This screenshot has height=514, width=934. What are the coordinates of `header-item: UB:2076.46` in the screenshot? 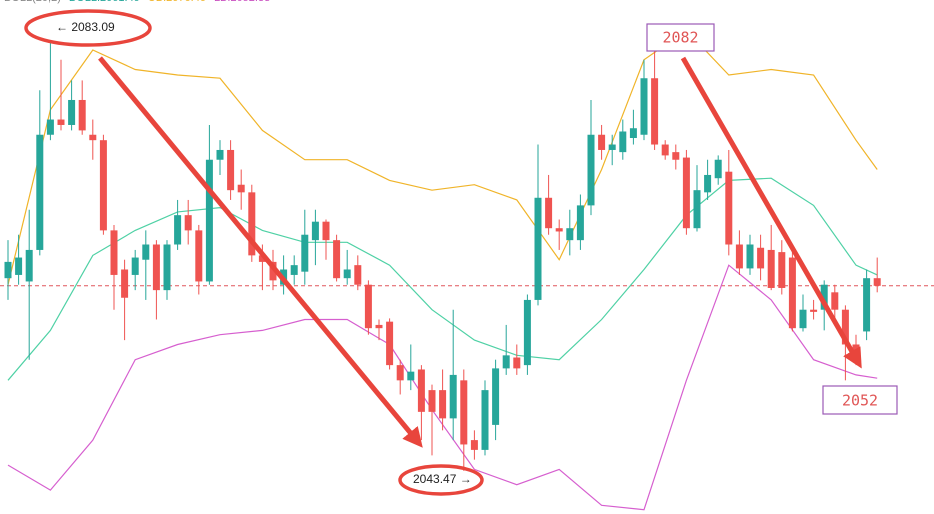 It's located at (177, 2).